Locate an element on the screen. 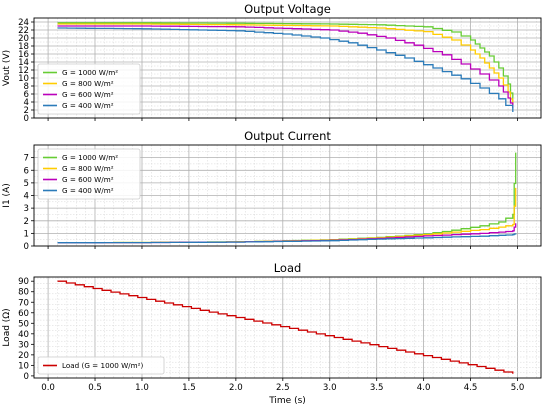 The image size is (550, 408). legend: Load (G = 1000 W/m²) is located at coordinates (101, 365).